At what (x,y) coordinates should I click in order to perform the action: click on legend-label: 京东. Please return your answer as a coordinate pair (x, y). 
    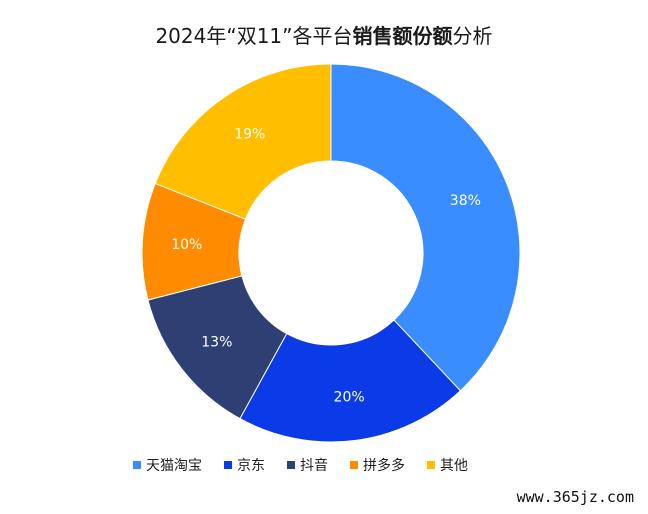
    Looking at the image, I should click on (251, 466).